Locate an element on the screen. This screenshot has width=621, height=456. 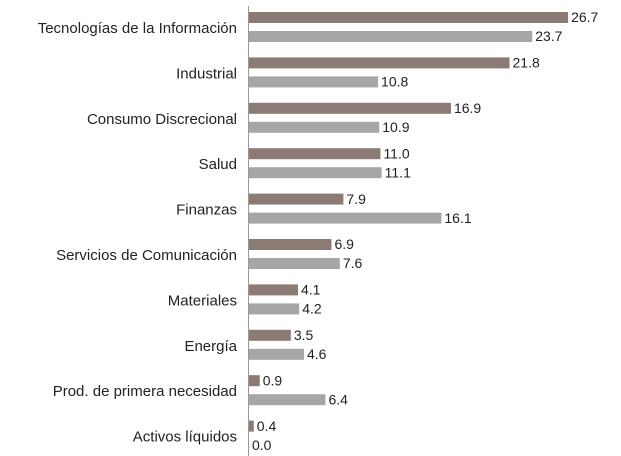
value-label: 4.2 is located at coordinates (312, 309).